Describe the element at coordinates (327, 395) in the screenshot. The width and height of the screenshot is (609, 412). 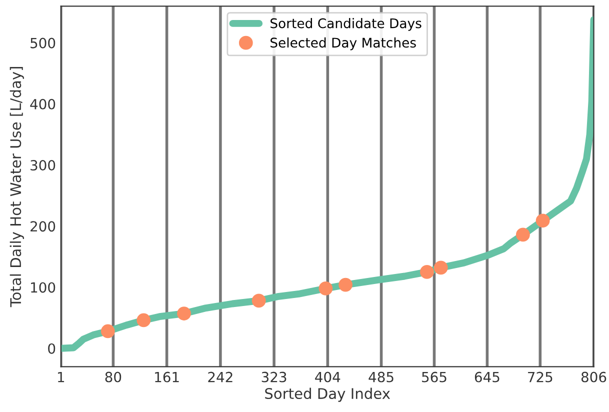
I see `x-axis-title: Sorted Day Index` at that location.